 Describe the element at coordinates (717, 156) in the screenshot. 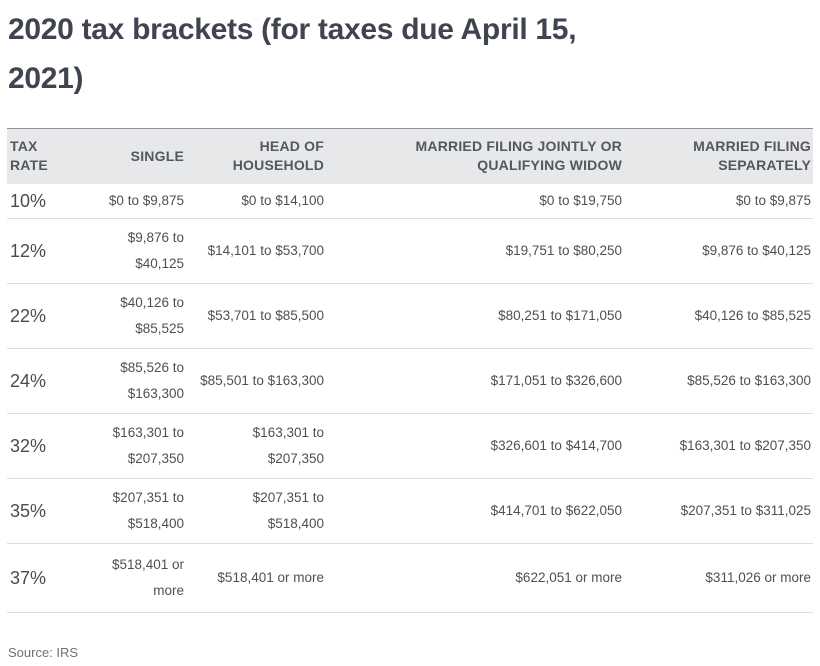

I see `column-header-married-separately: MARRIED FILING SEPARATELY` at that location.